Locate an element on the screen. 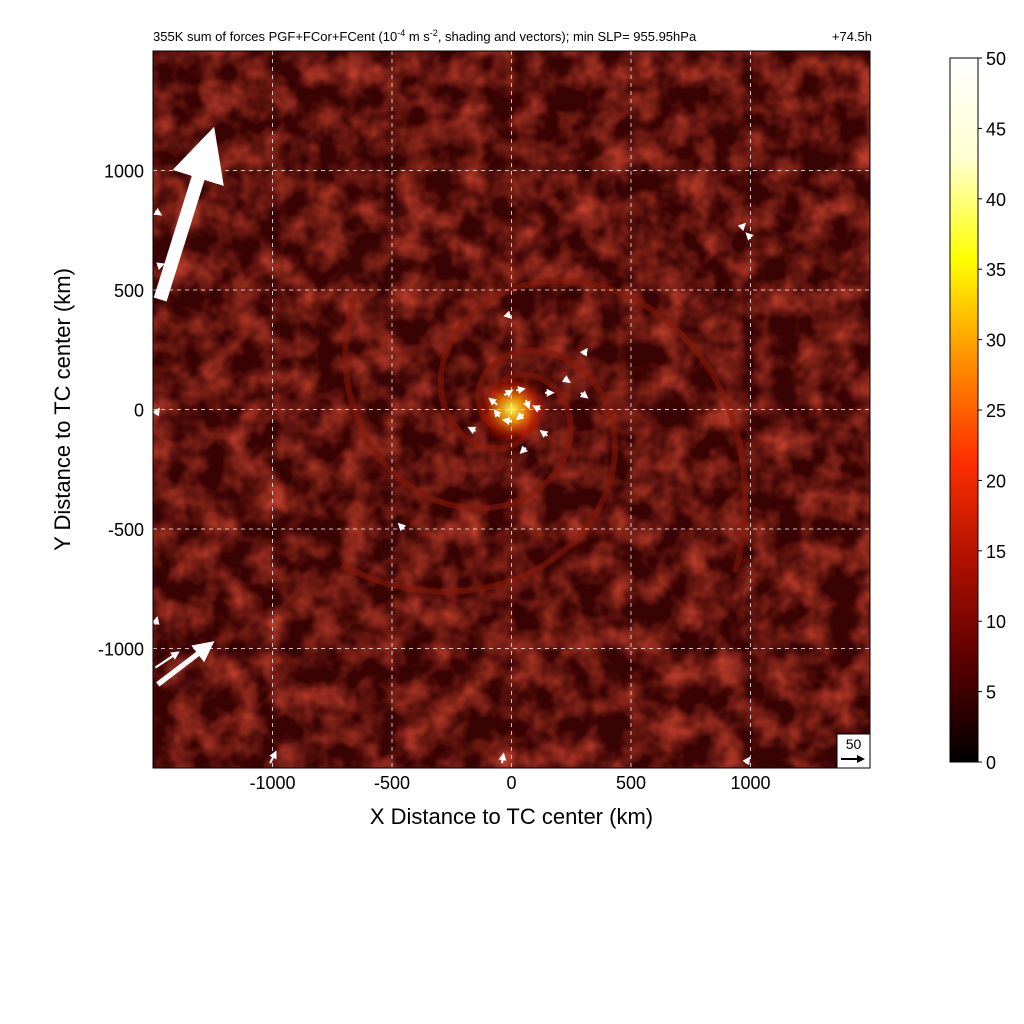  y-axis: -1000 -500 0 500 1000 is located at coordinates (121, 411).